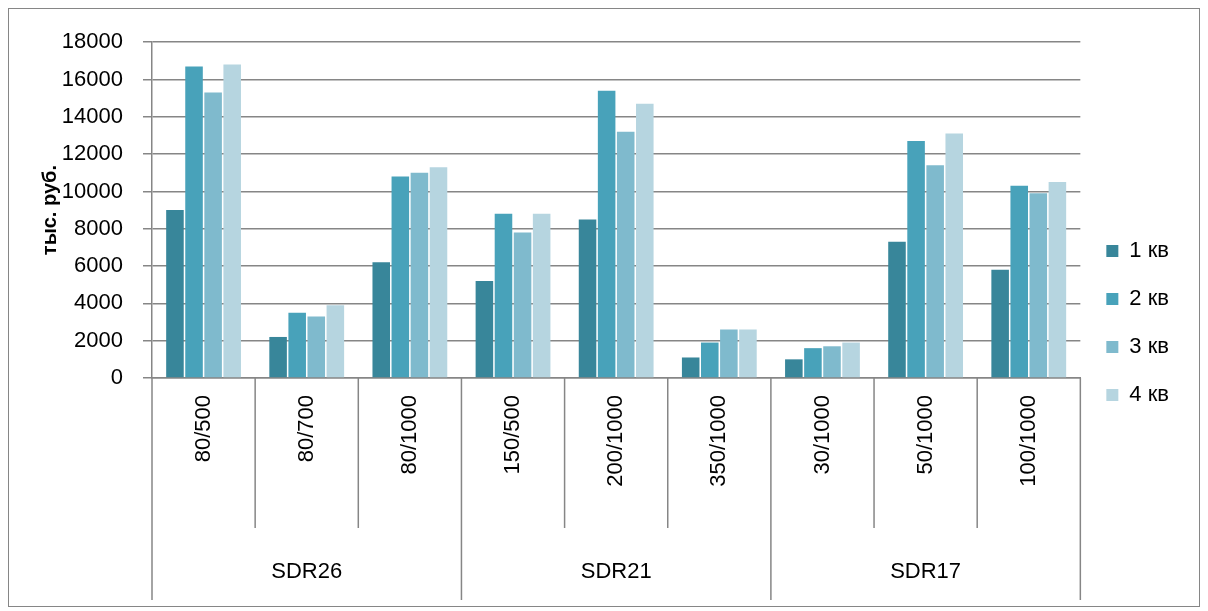 The image size is (1208, 611). What do you see at coordinates (512, 435) in the screenshot?
I see `x-tick-label: 150/500` at bounding box center [512, 435].